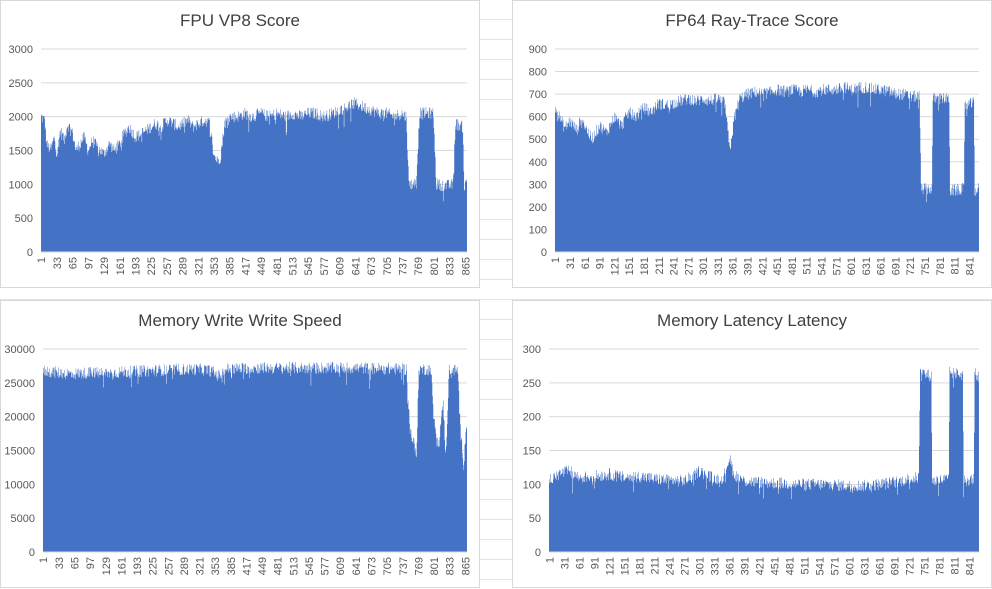 The height and width of the screenshot is (589, 992). Describe the element at coordinates (586, 263) in the screenshot. I see `x-tick-label: 61` at that location.